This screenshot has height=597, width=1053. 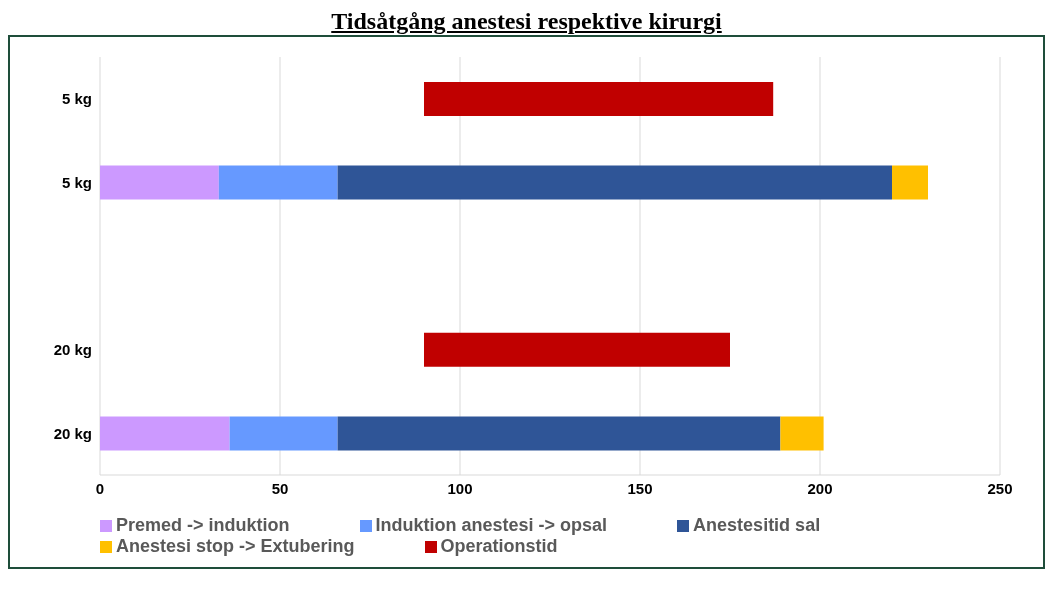 I want to click on legend-label: Induktion anestesi -> opsal, so click(x=491, y=525).